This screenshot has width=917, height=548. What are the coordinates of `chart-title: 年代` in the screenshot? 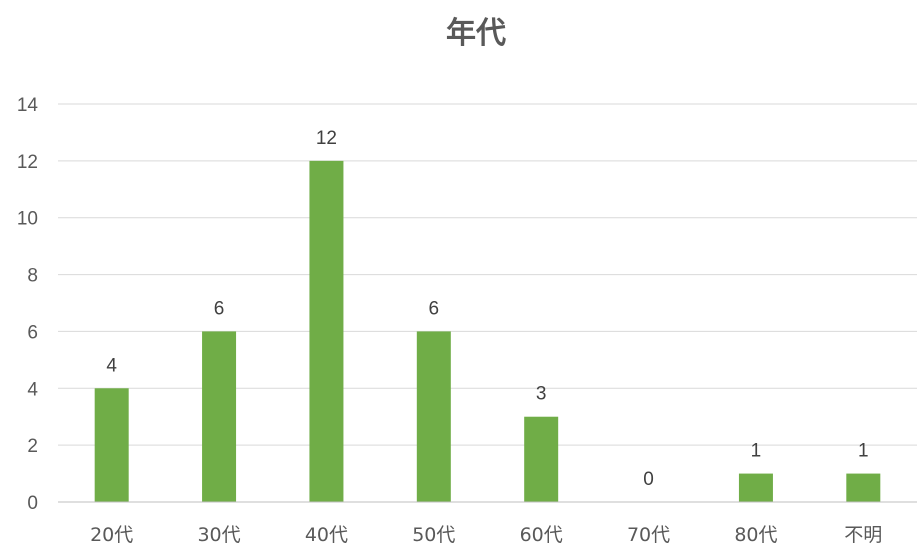 It's located at (476, 33).